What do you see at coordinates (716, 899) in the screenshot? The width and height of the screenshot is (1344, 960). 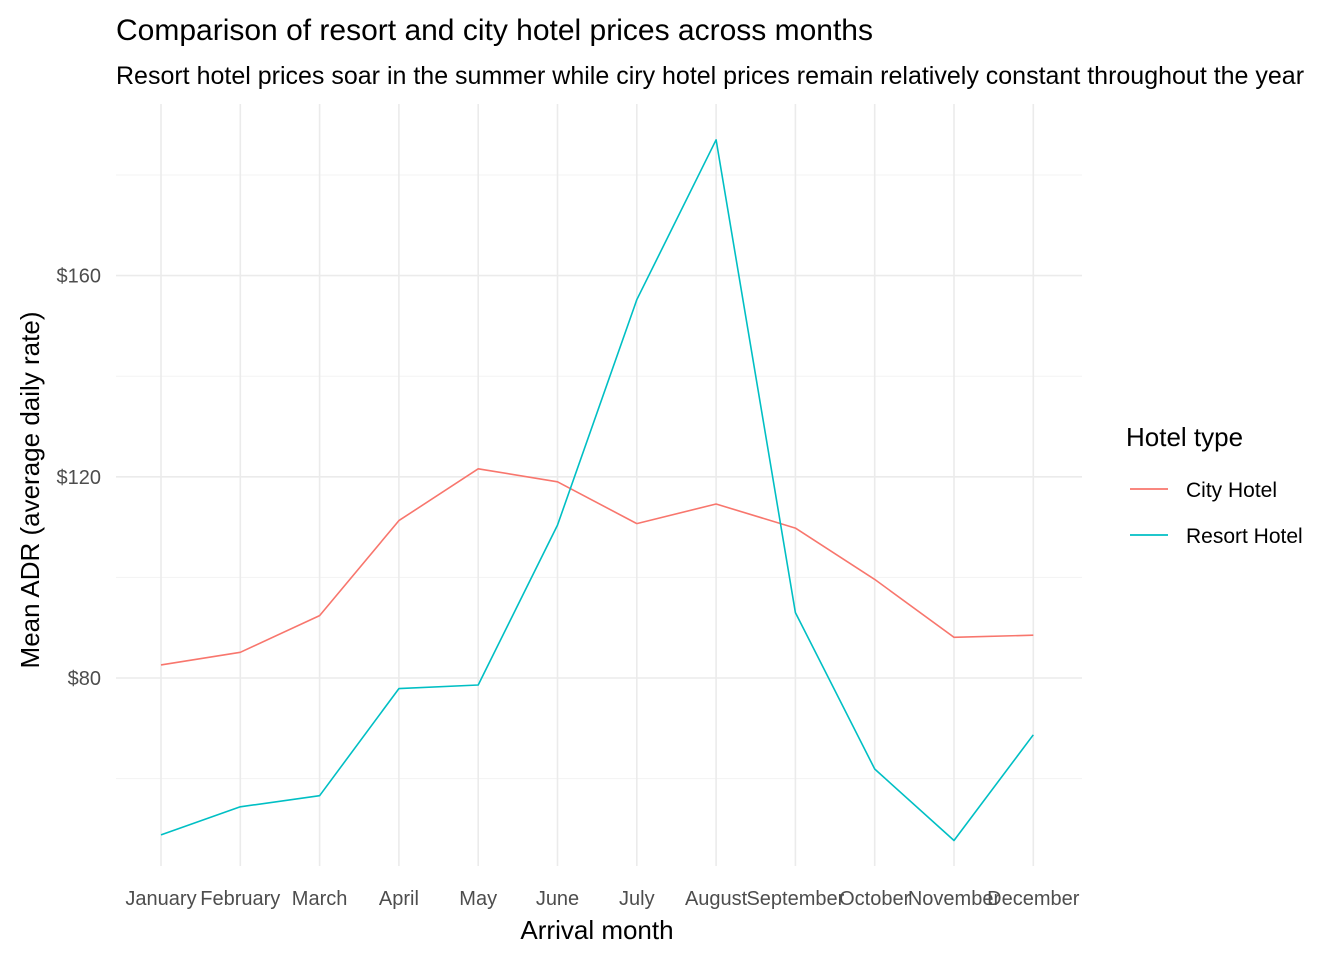 I see `x-tick-label: August` at bounding box center [716, 899].